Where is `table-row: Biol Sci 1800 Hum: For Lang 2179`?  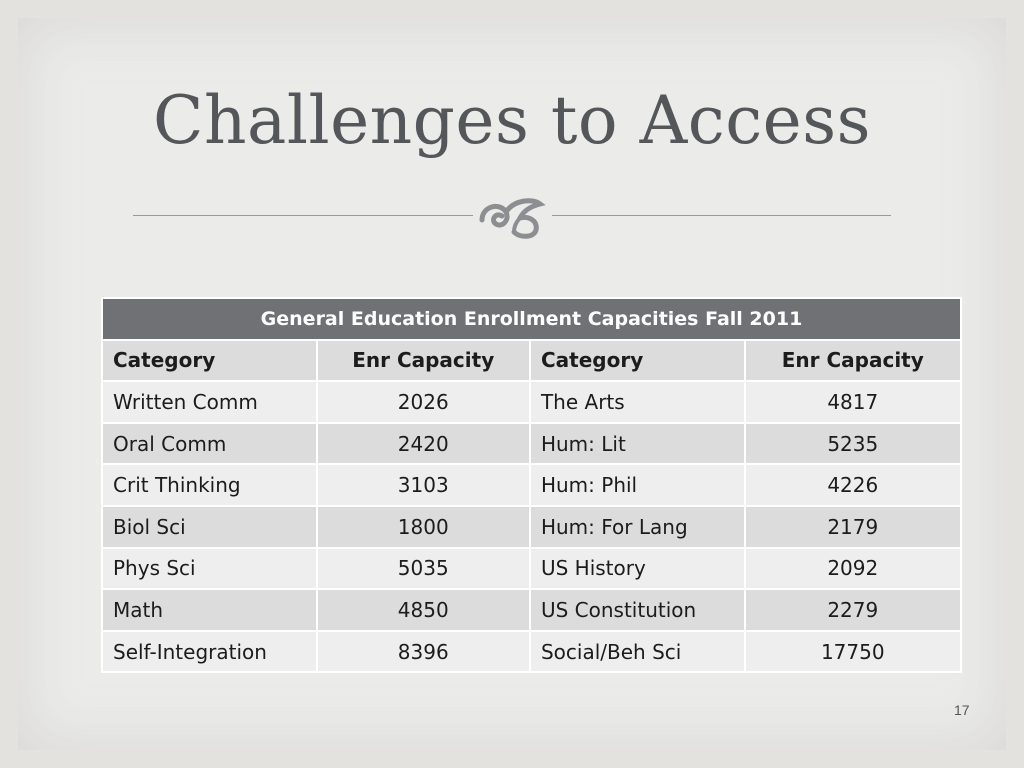 table-row: Biol Sci 1800 Hum: For Lang 2179 is located at coordinates (532, 526).